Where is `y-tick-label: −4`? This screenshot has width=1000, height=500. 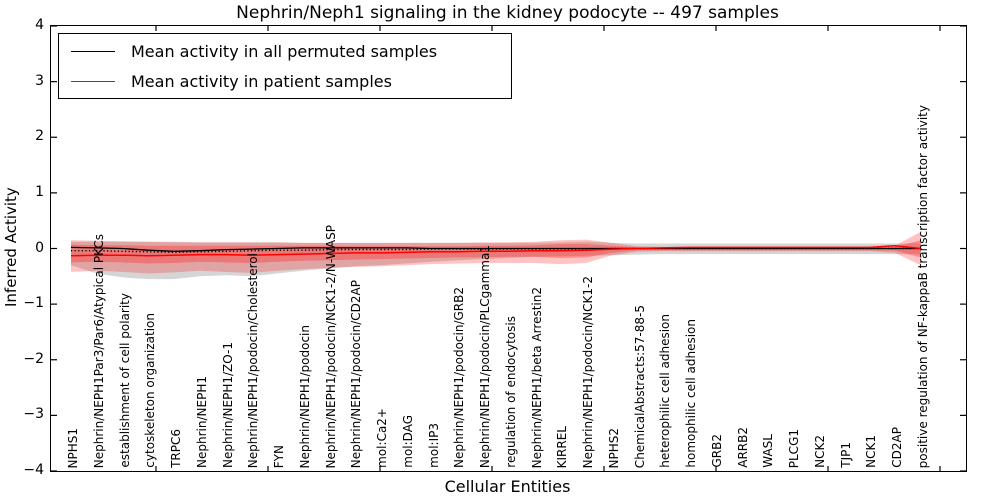
y-tick-label: −4 is located at coordinates (33, 470).